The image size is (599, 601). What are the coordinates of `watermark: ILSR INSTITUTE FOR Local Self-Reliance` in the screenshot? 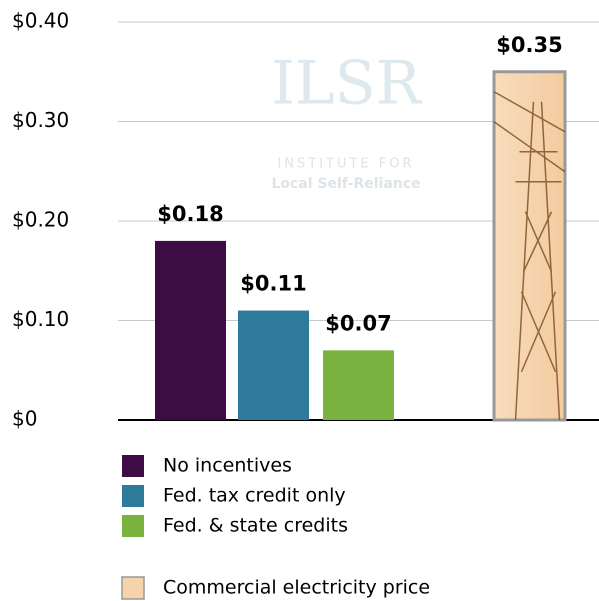 It's located at (347, 120).